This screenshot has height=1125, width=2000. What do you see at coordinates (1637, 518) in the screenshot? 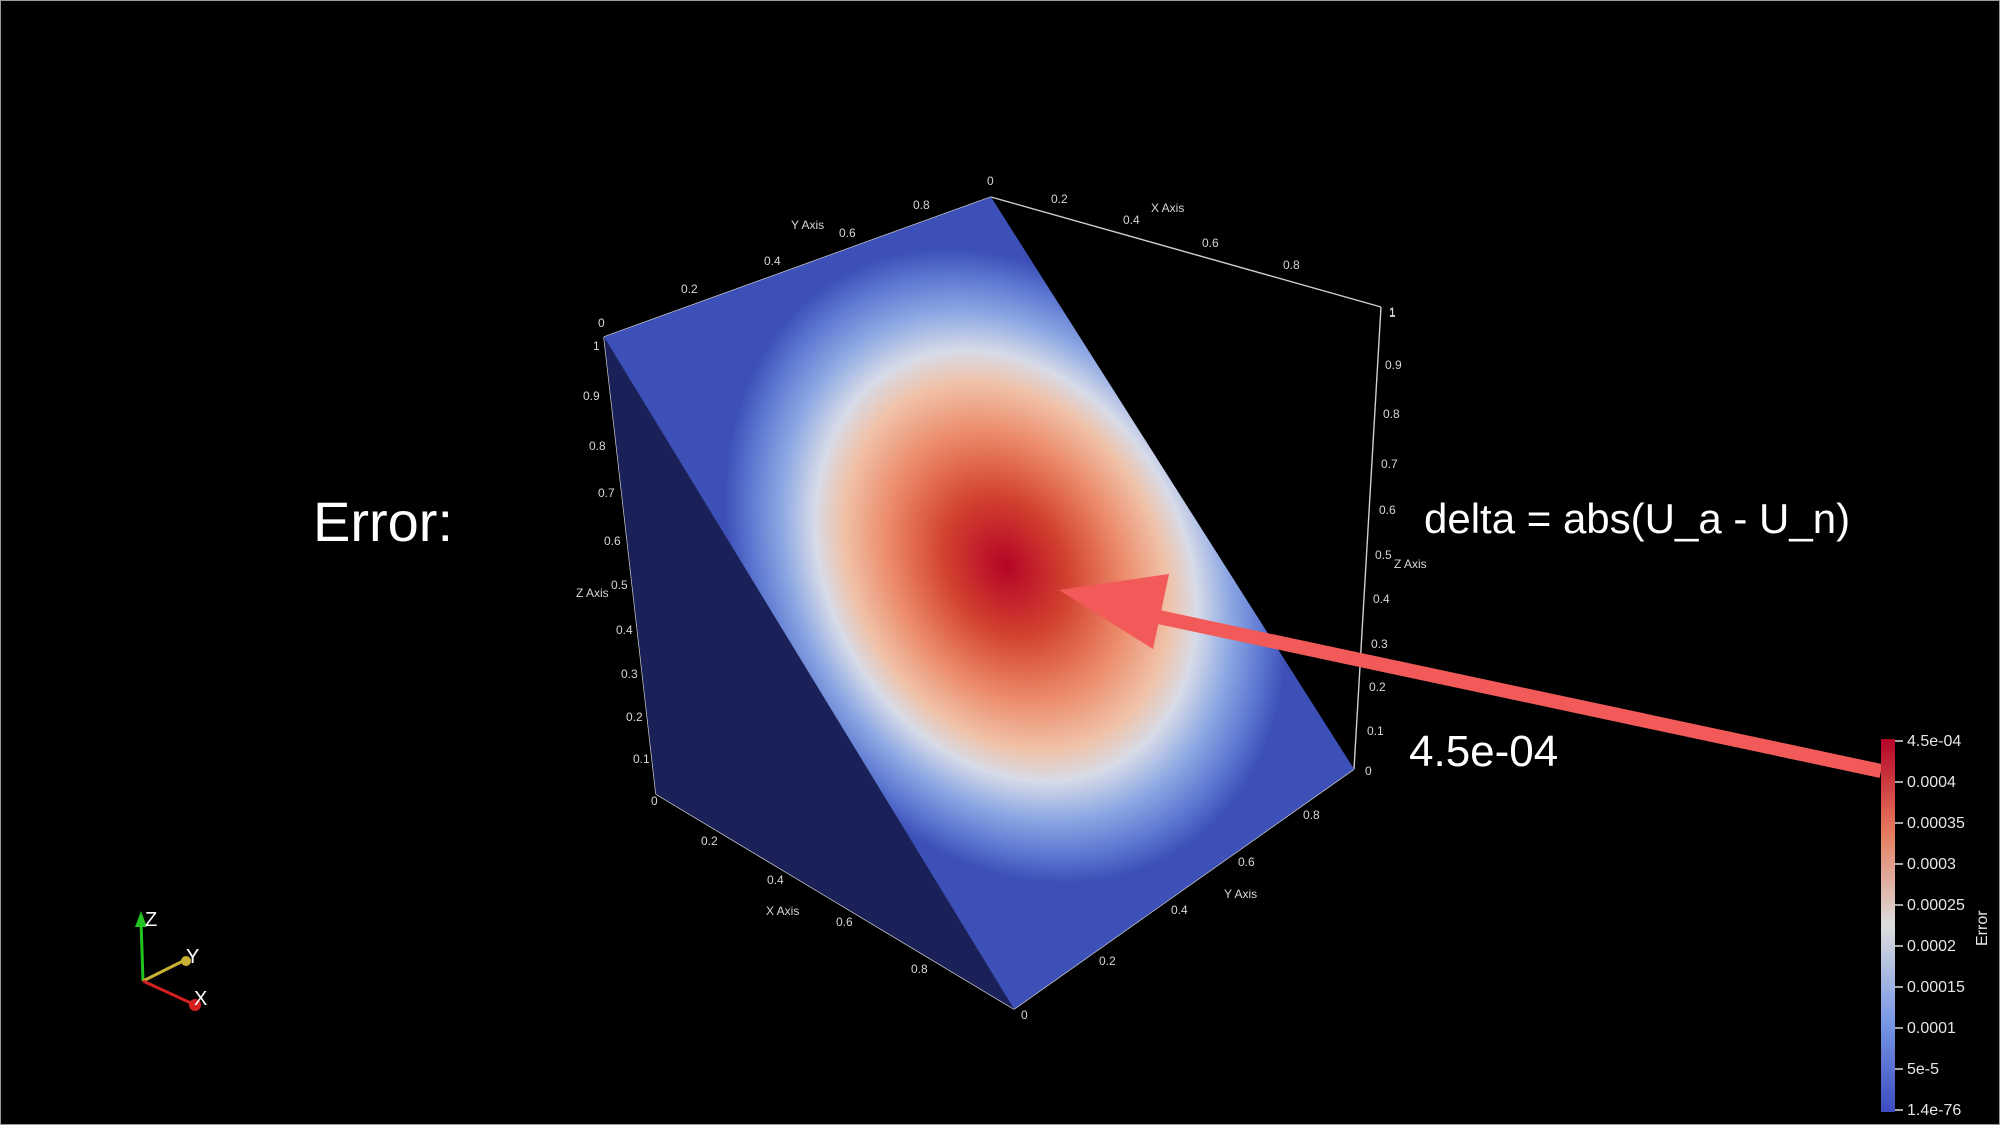
I see `formula-label: delta = abs(U_a - U_n)` at bounding box center [1637, 518].